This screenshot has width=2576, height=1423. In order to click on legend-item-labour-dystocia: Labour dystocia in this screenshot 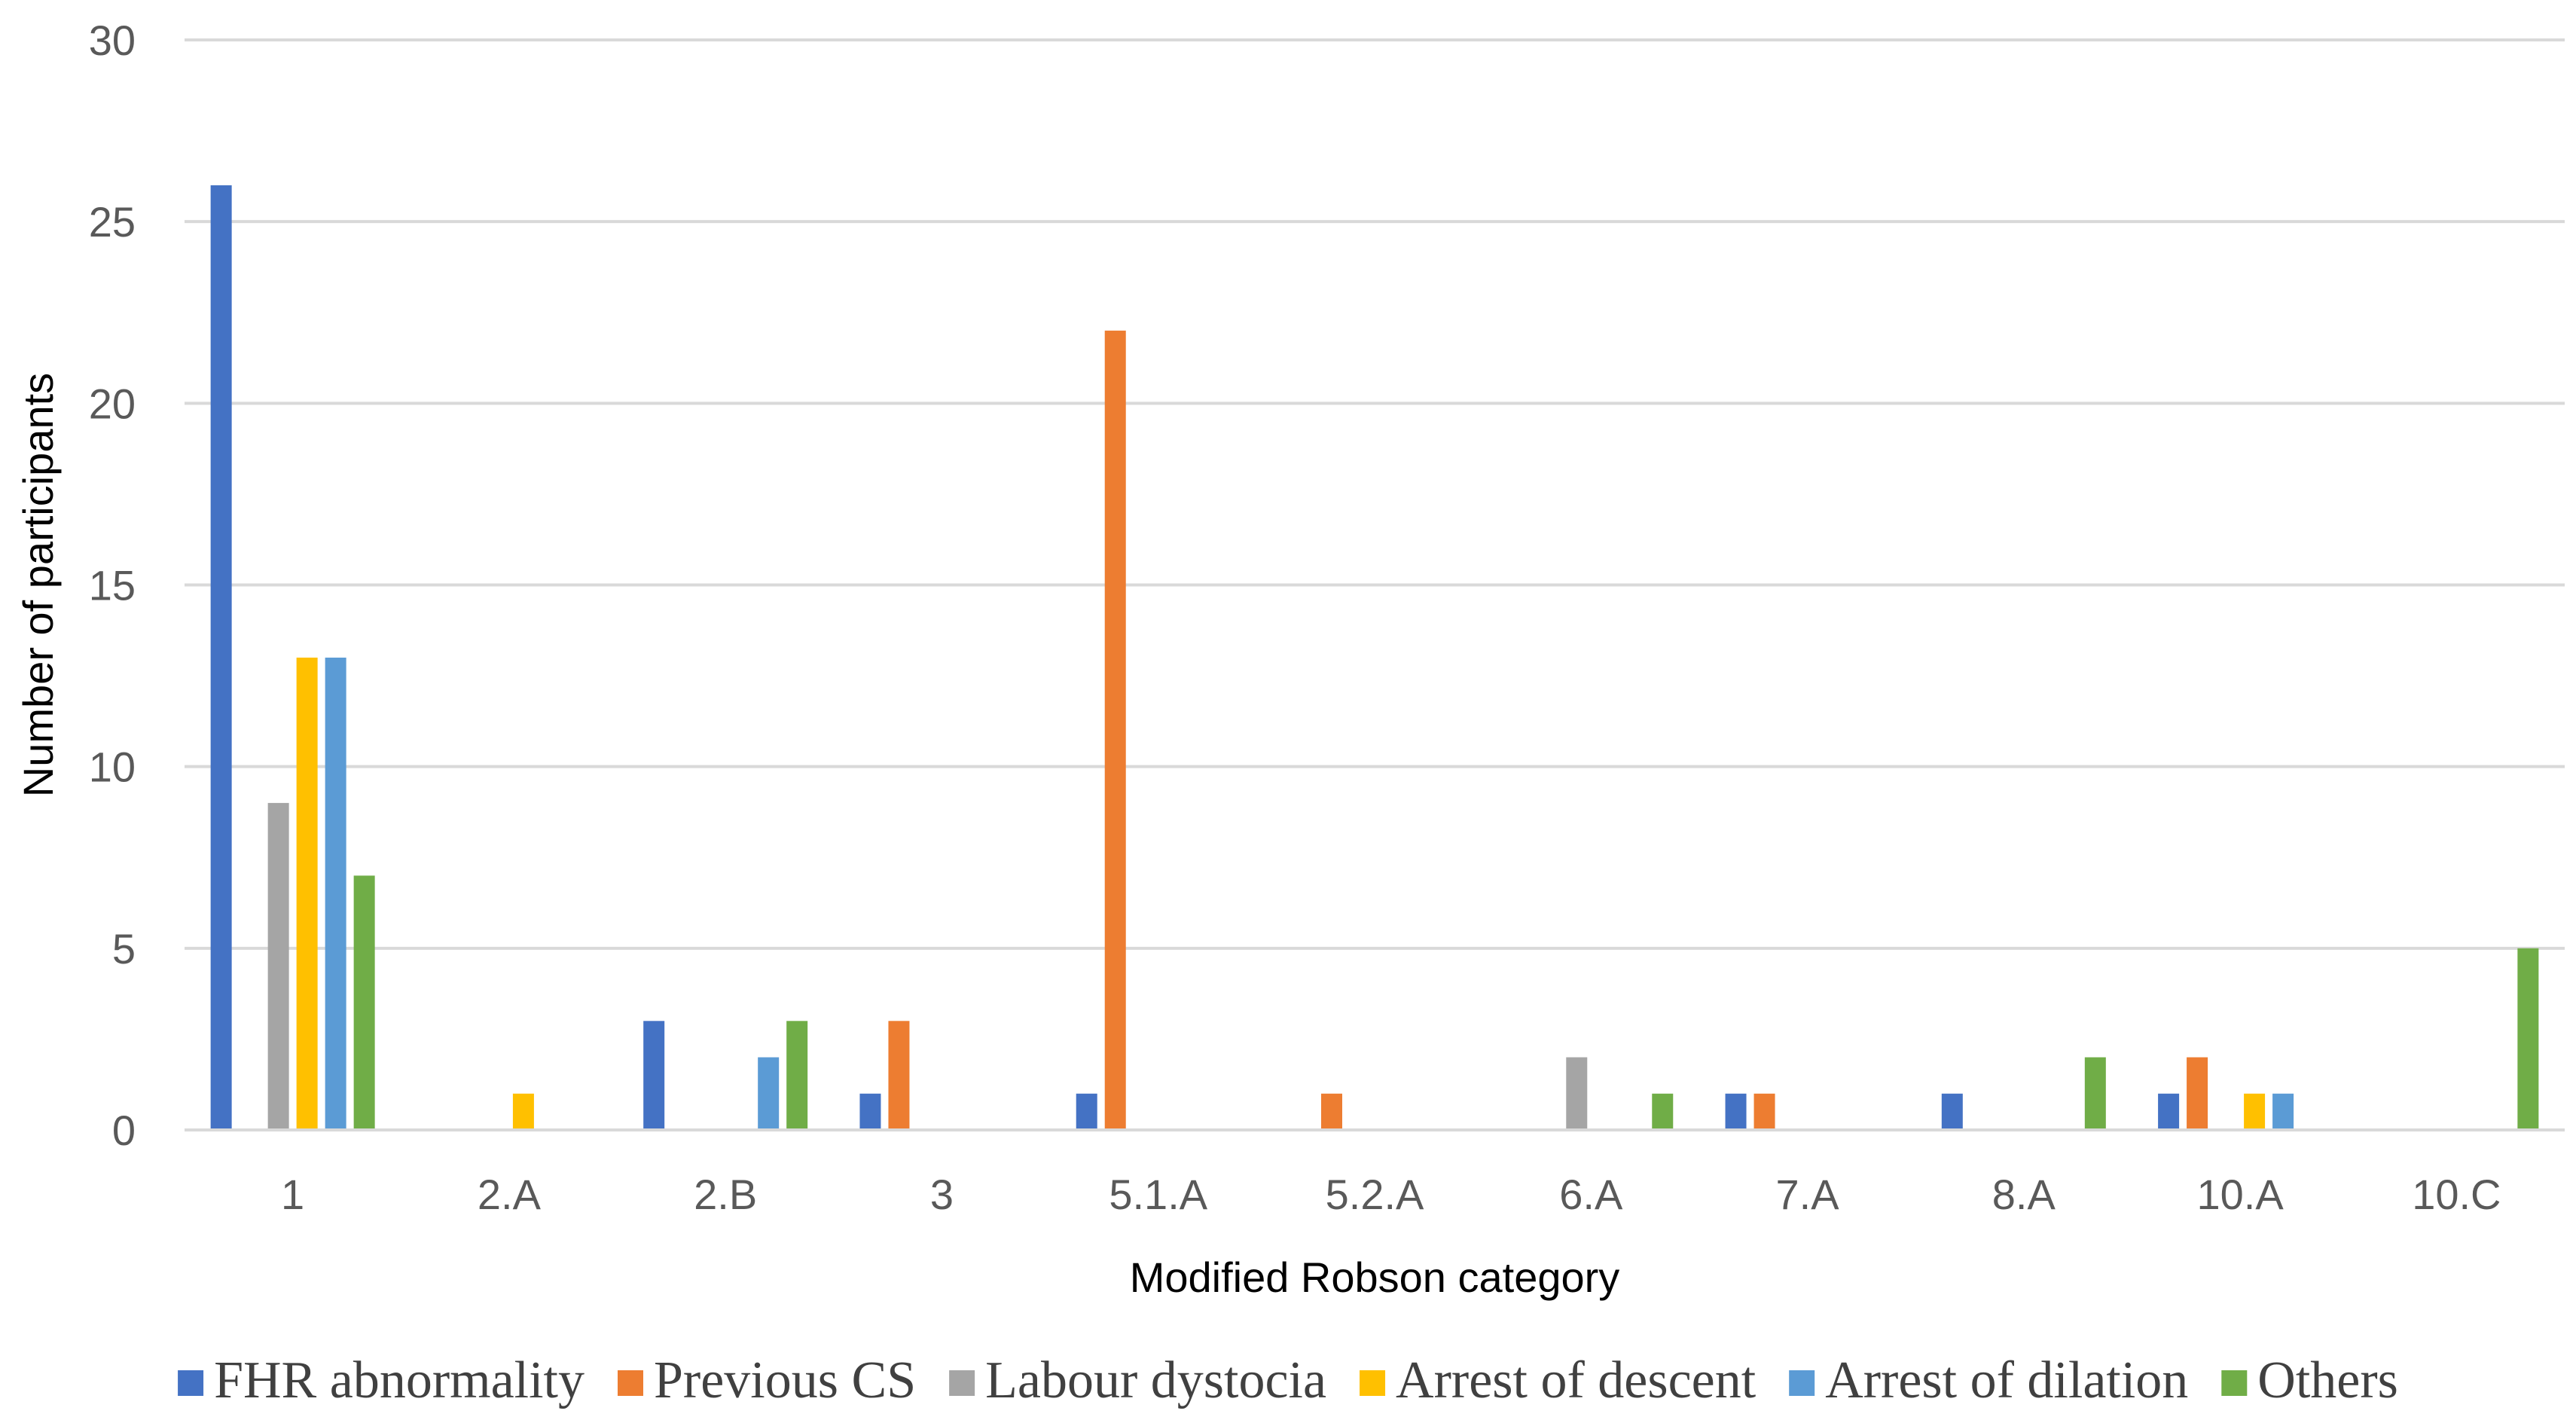, I will do `click(1138, 1380)`.